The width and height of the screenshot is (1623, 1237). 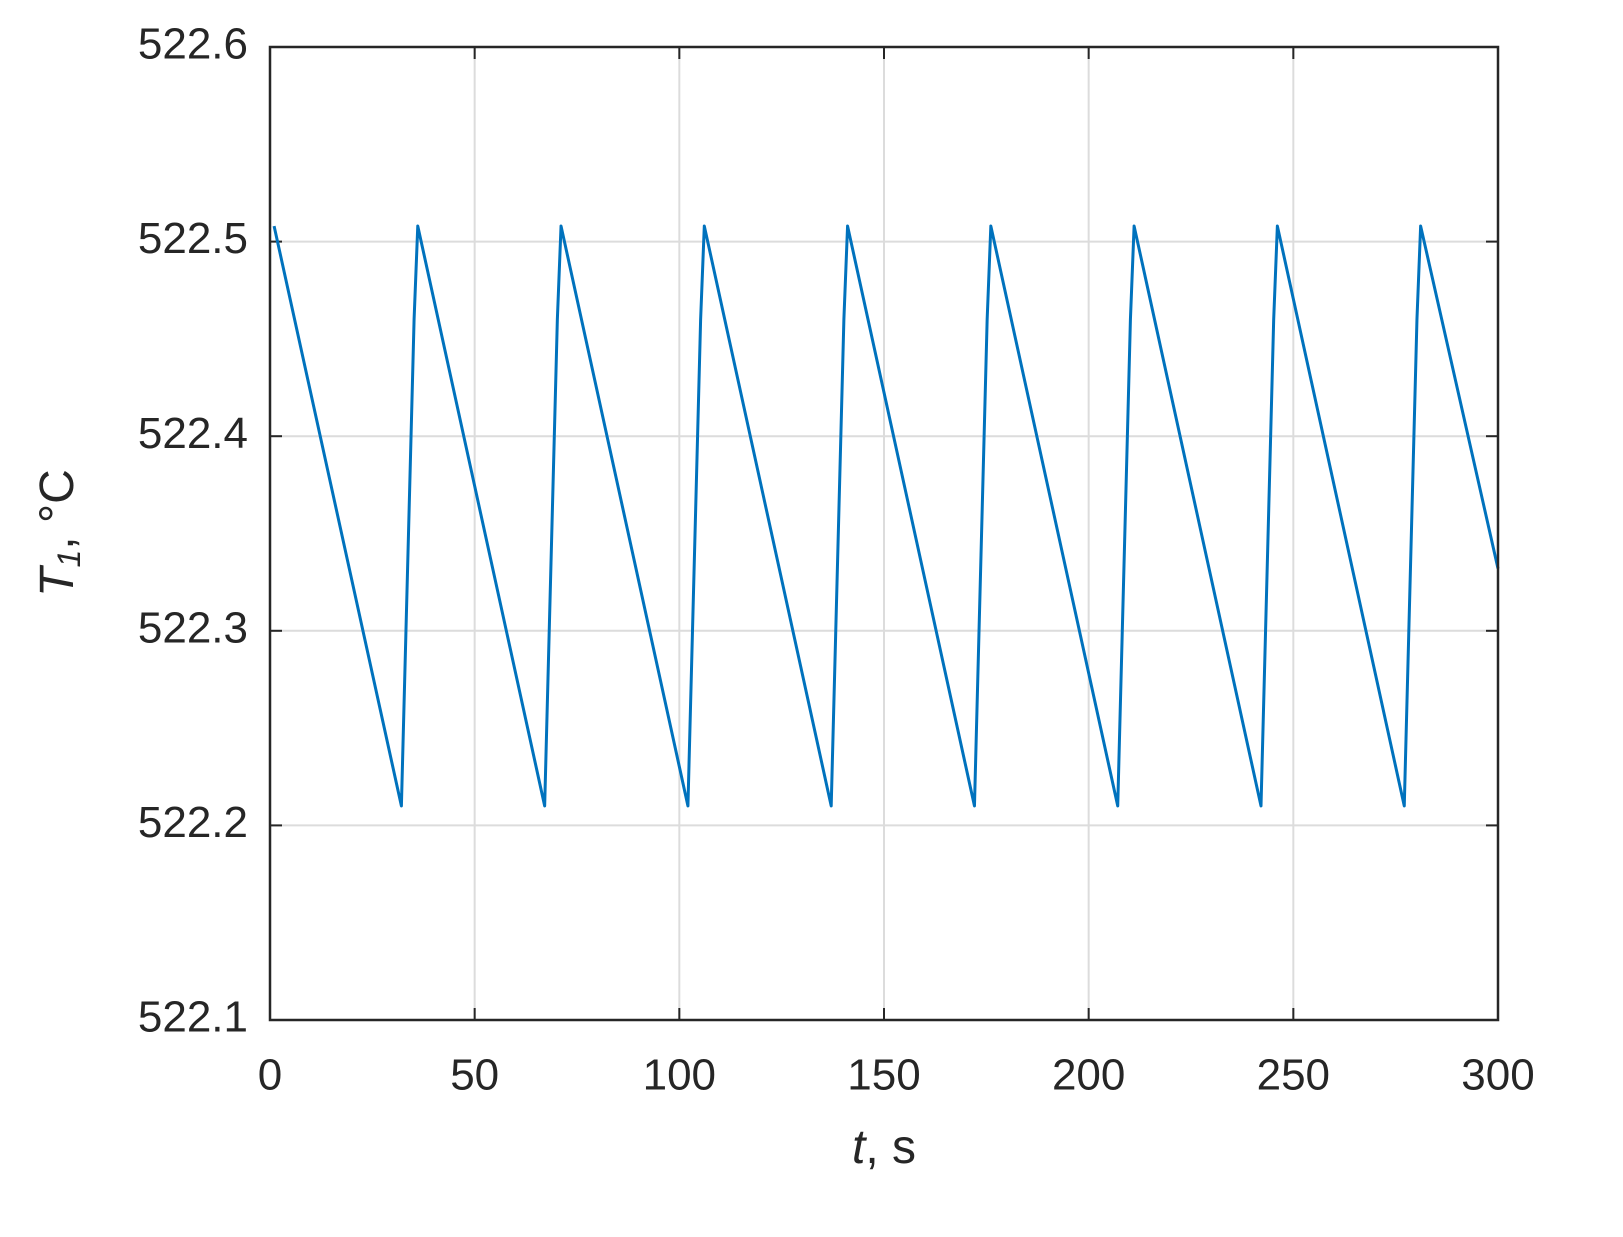 I want to click on y-tick-label: 522.6, so click(x=193, y=44).